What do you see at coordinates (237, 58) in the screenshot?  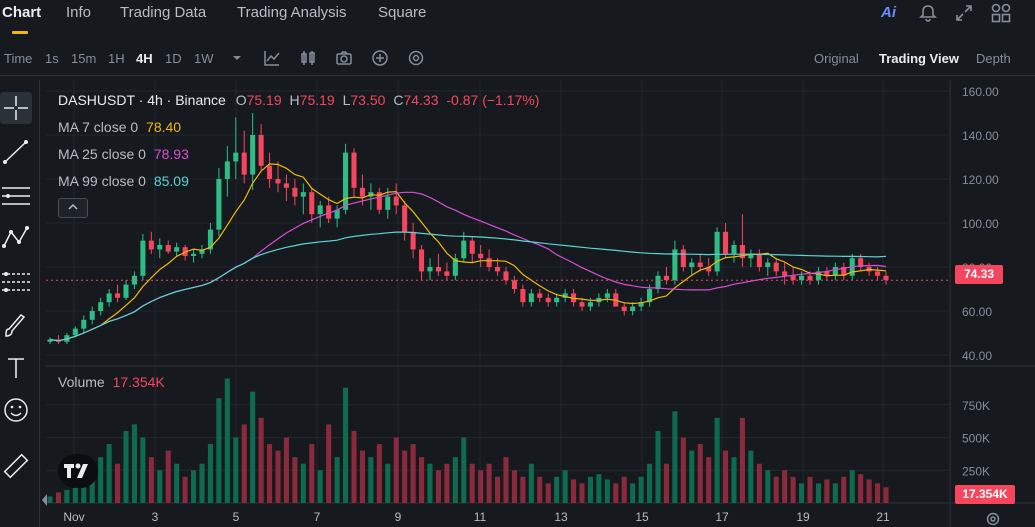 I see `chevron-down-icon` at bounding box center [237, 58].